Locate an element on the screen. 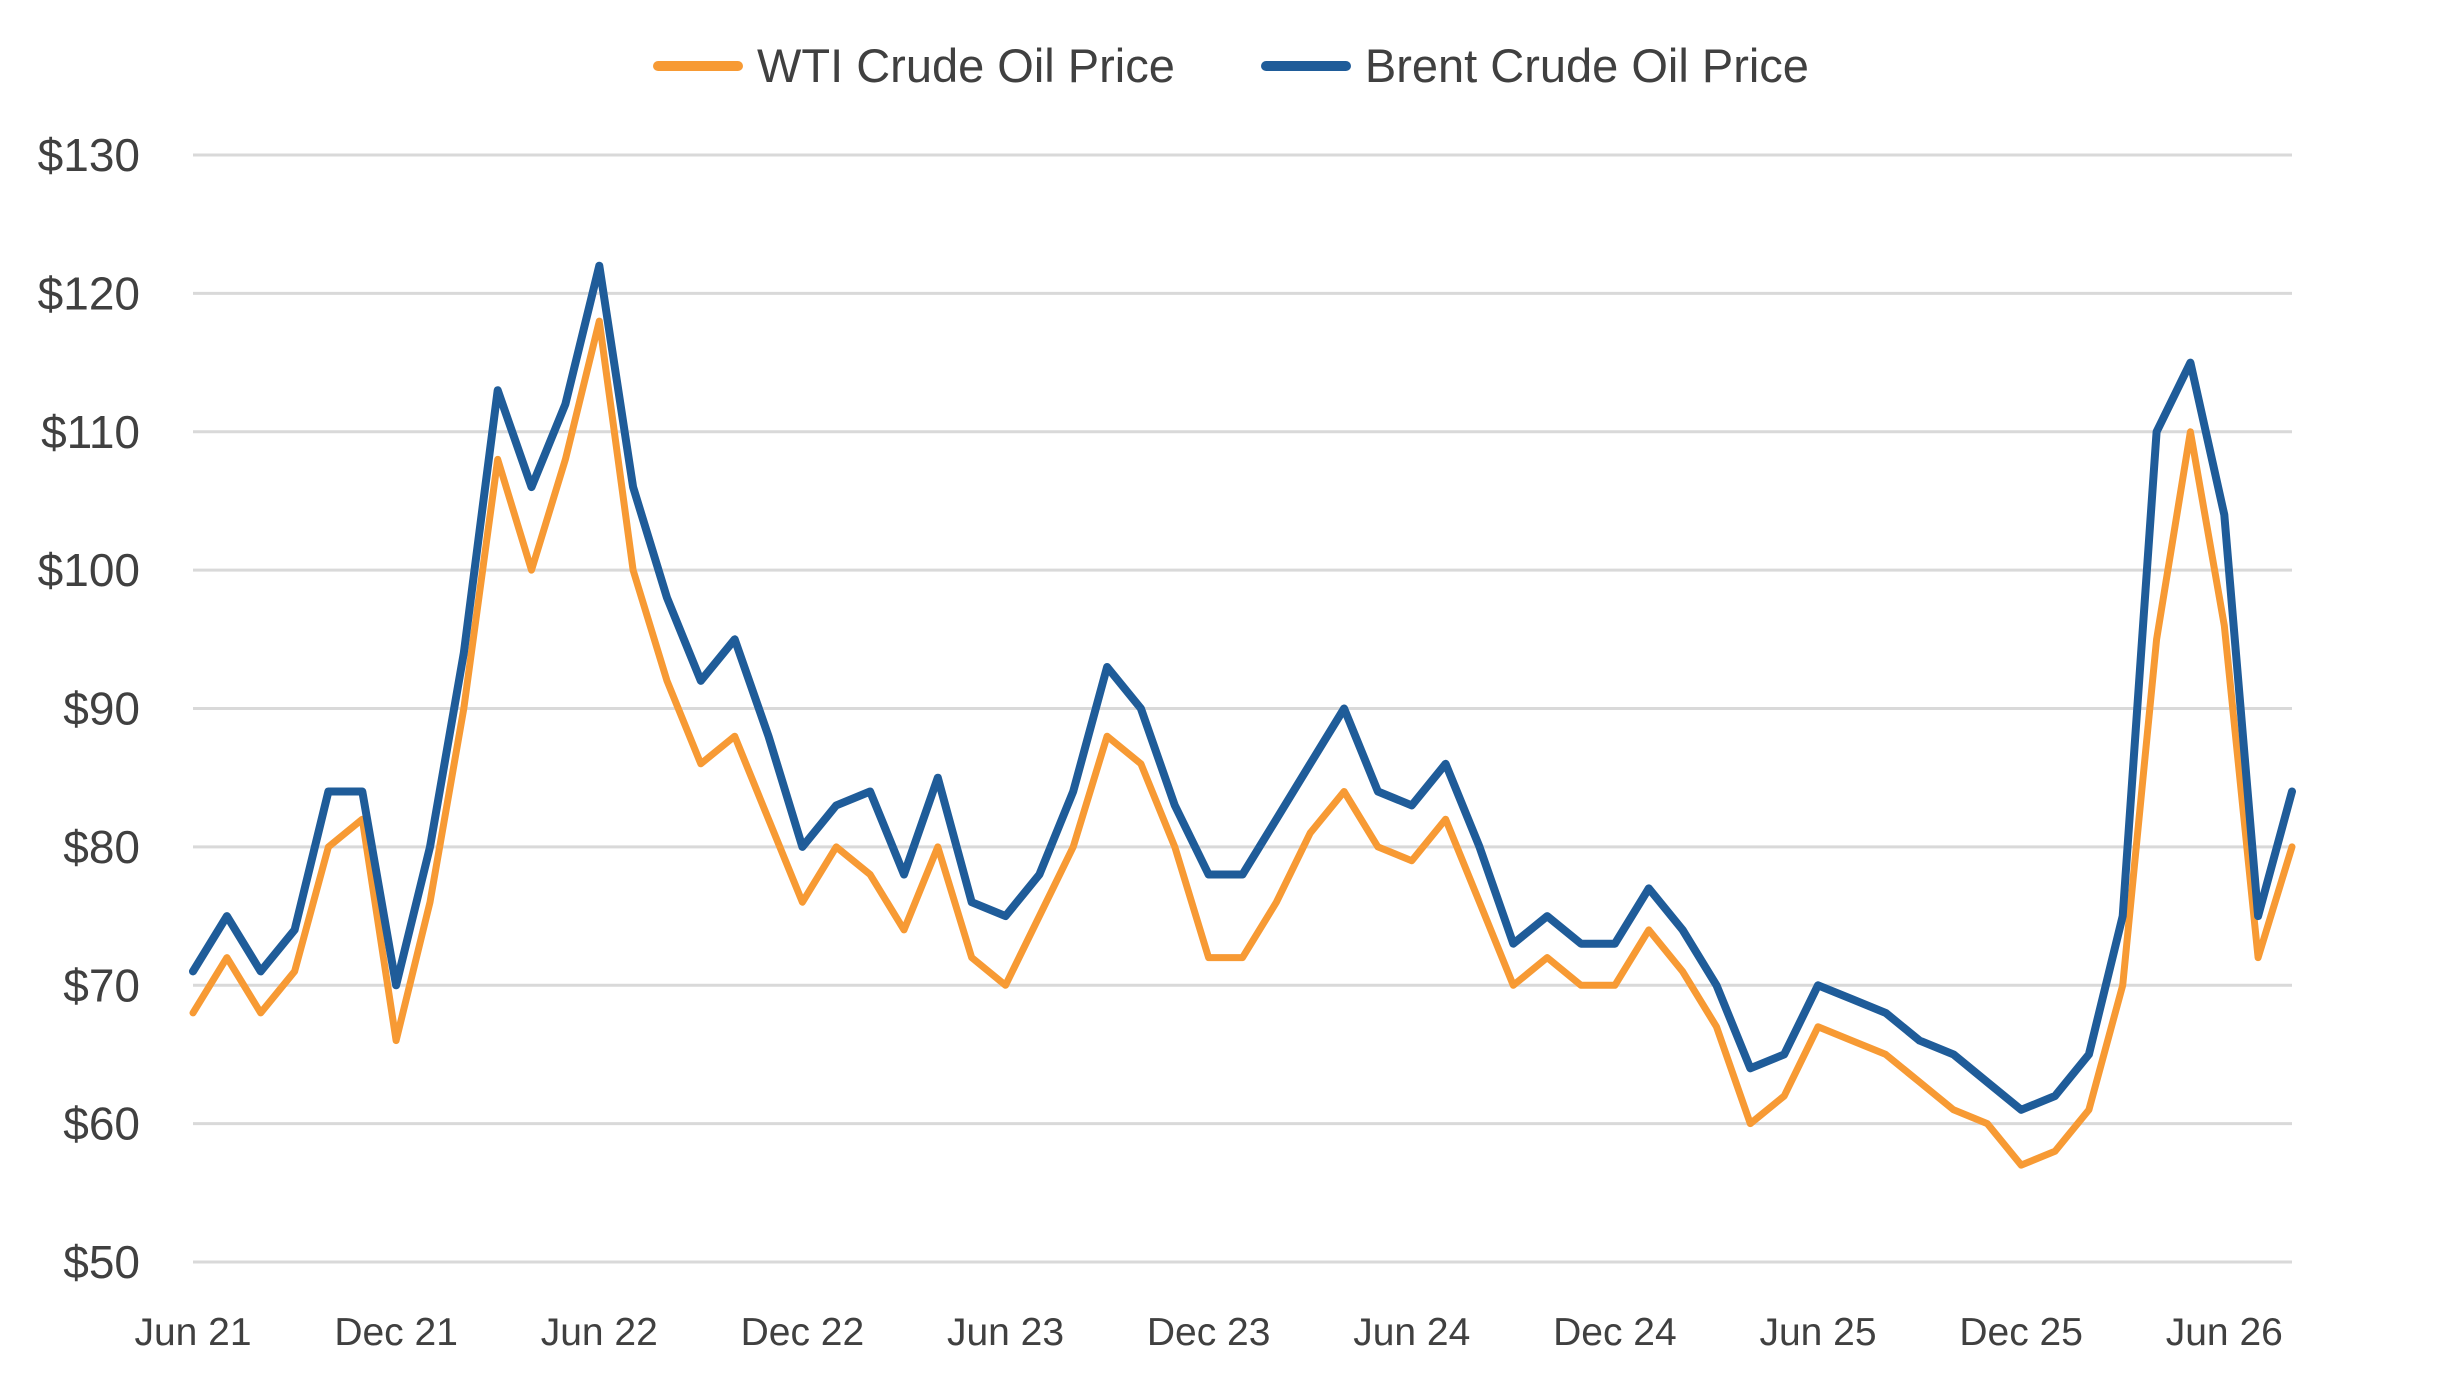 The image size is (2462, 1390). x-tick-label: Jun 21 is located at coordinates (192, 1332).